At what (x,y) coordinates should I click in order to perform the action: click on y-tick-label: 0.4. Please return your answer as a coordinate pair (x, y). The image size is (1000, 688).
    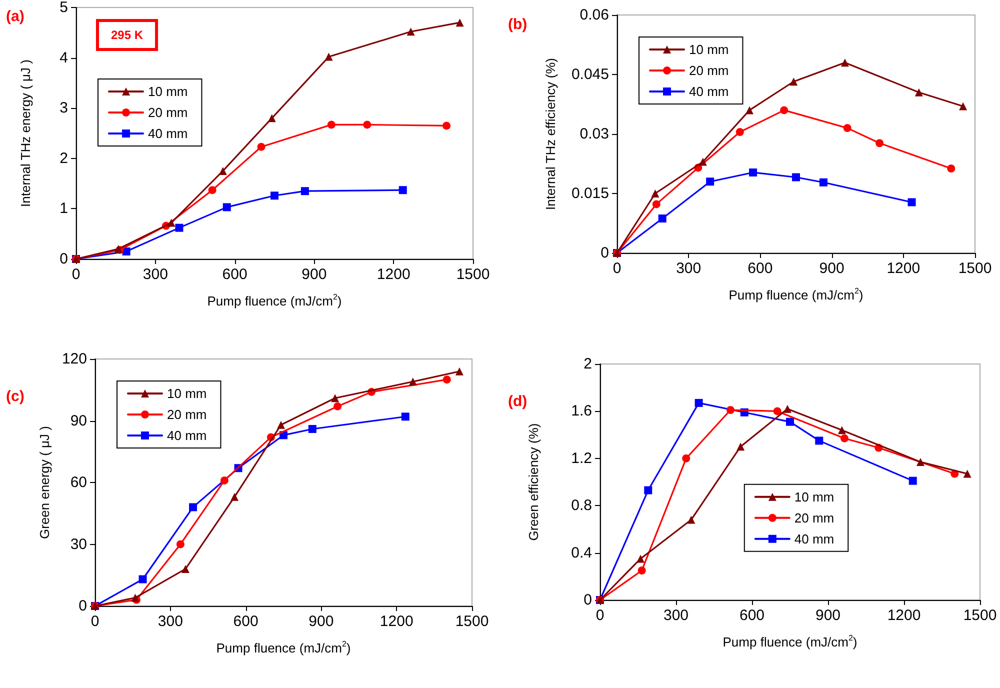
    Looking at the image, I should click on (581, 553).